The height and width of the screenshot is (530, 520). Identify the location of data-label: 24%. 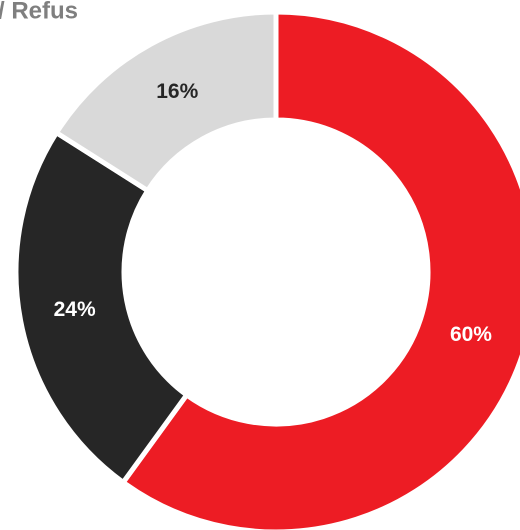
(75, 309).